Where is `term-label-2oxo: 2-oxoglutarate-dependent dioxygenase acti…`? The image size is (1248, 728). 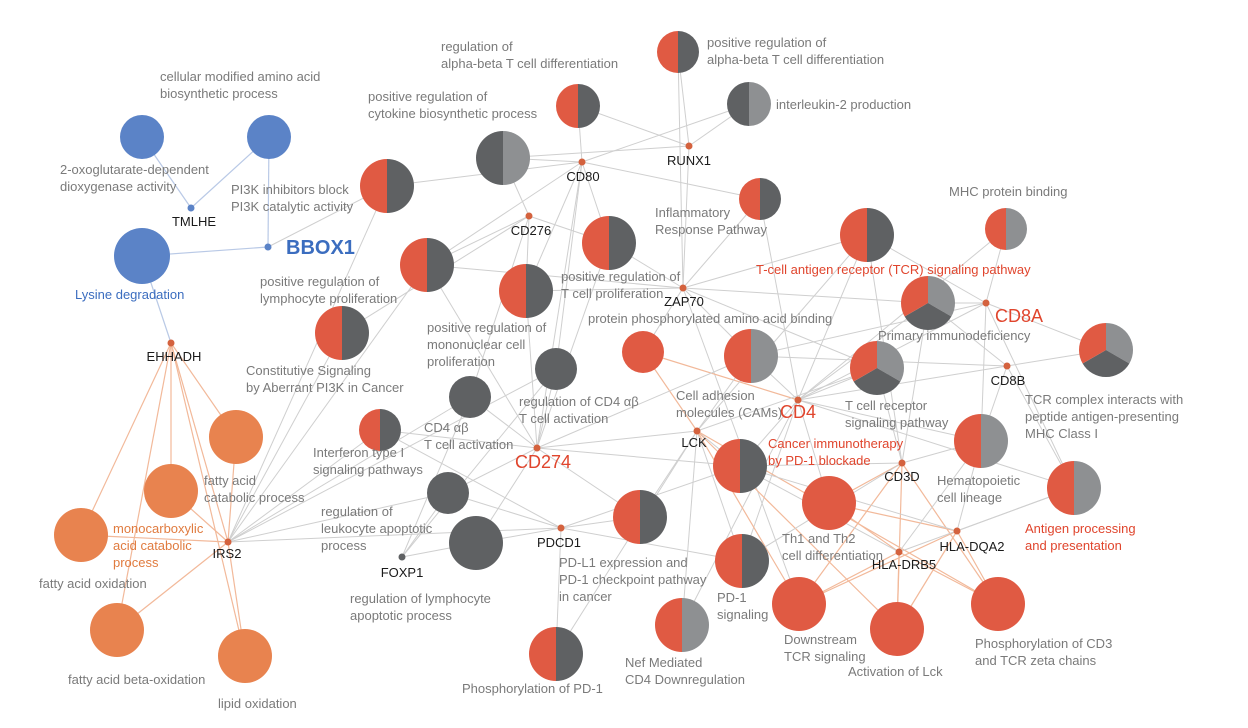 term-label-2oxo: 2-oxoglutarate-dependent dioxygenase acti… is located at coordinates (134, 178).